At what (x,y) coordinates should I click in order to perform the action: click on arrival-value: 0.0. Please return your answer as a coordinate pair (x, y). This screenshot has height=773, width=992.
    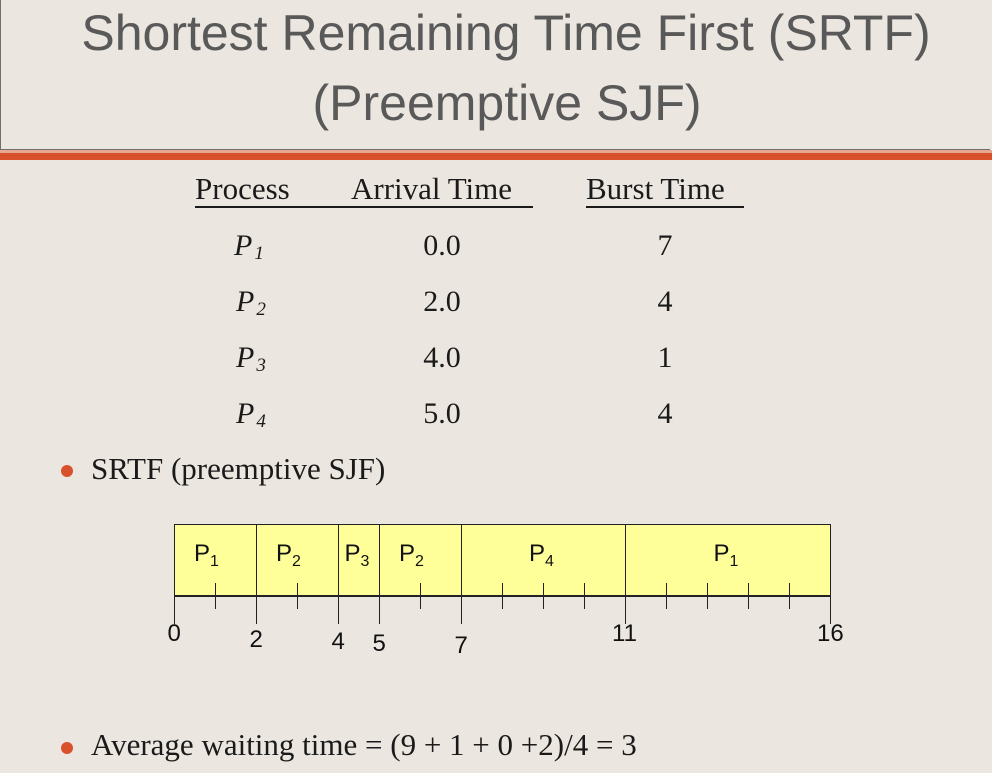
    Looking at the image, I should click on (442, 245).